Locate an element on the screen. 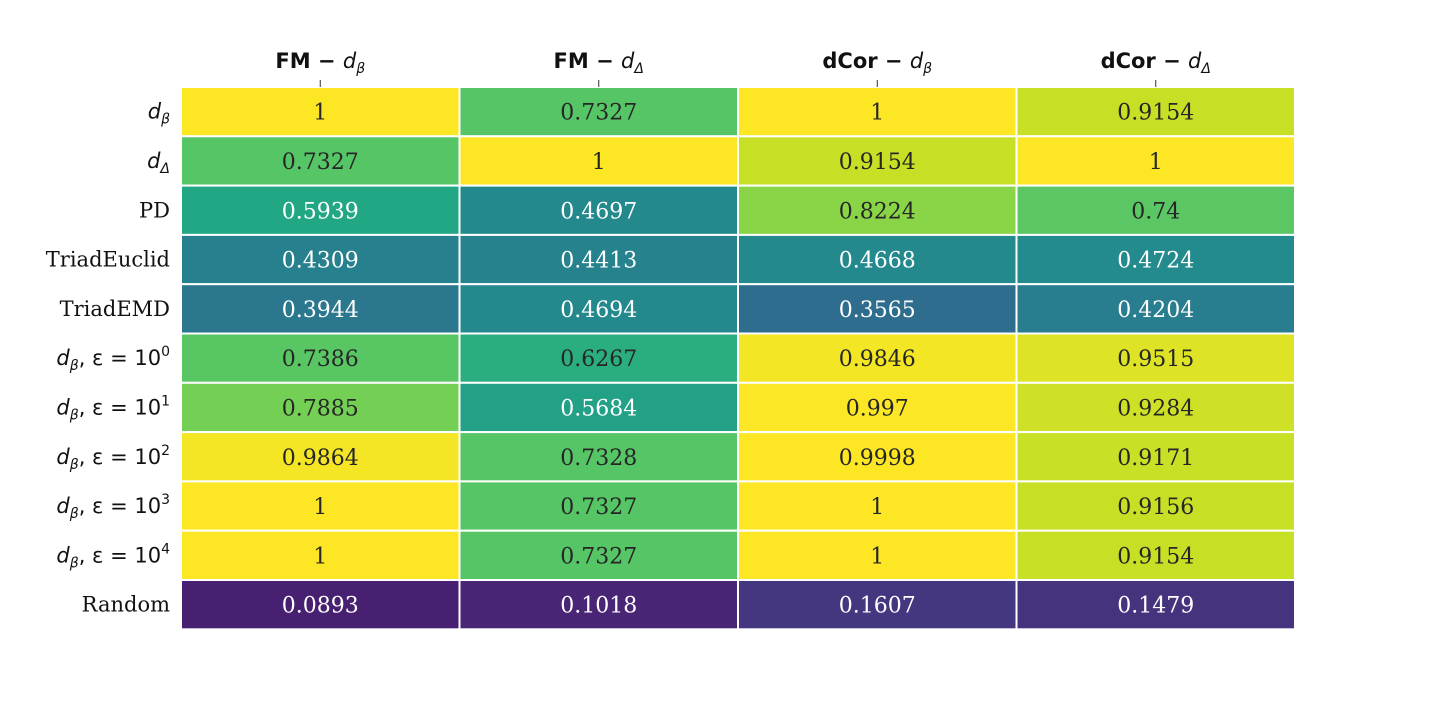 This screenshot has height=720, width=1440. cell-value-label: 0.4697 is located at coordinates (598, 211).